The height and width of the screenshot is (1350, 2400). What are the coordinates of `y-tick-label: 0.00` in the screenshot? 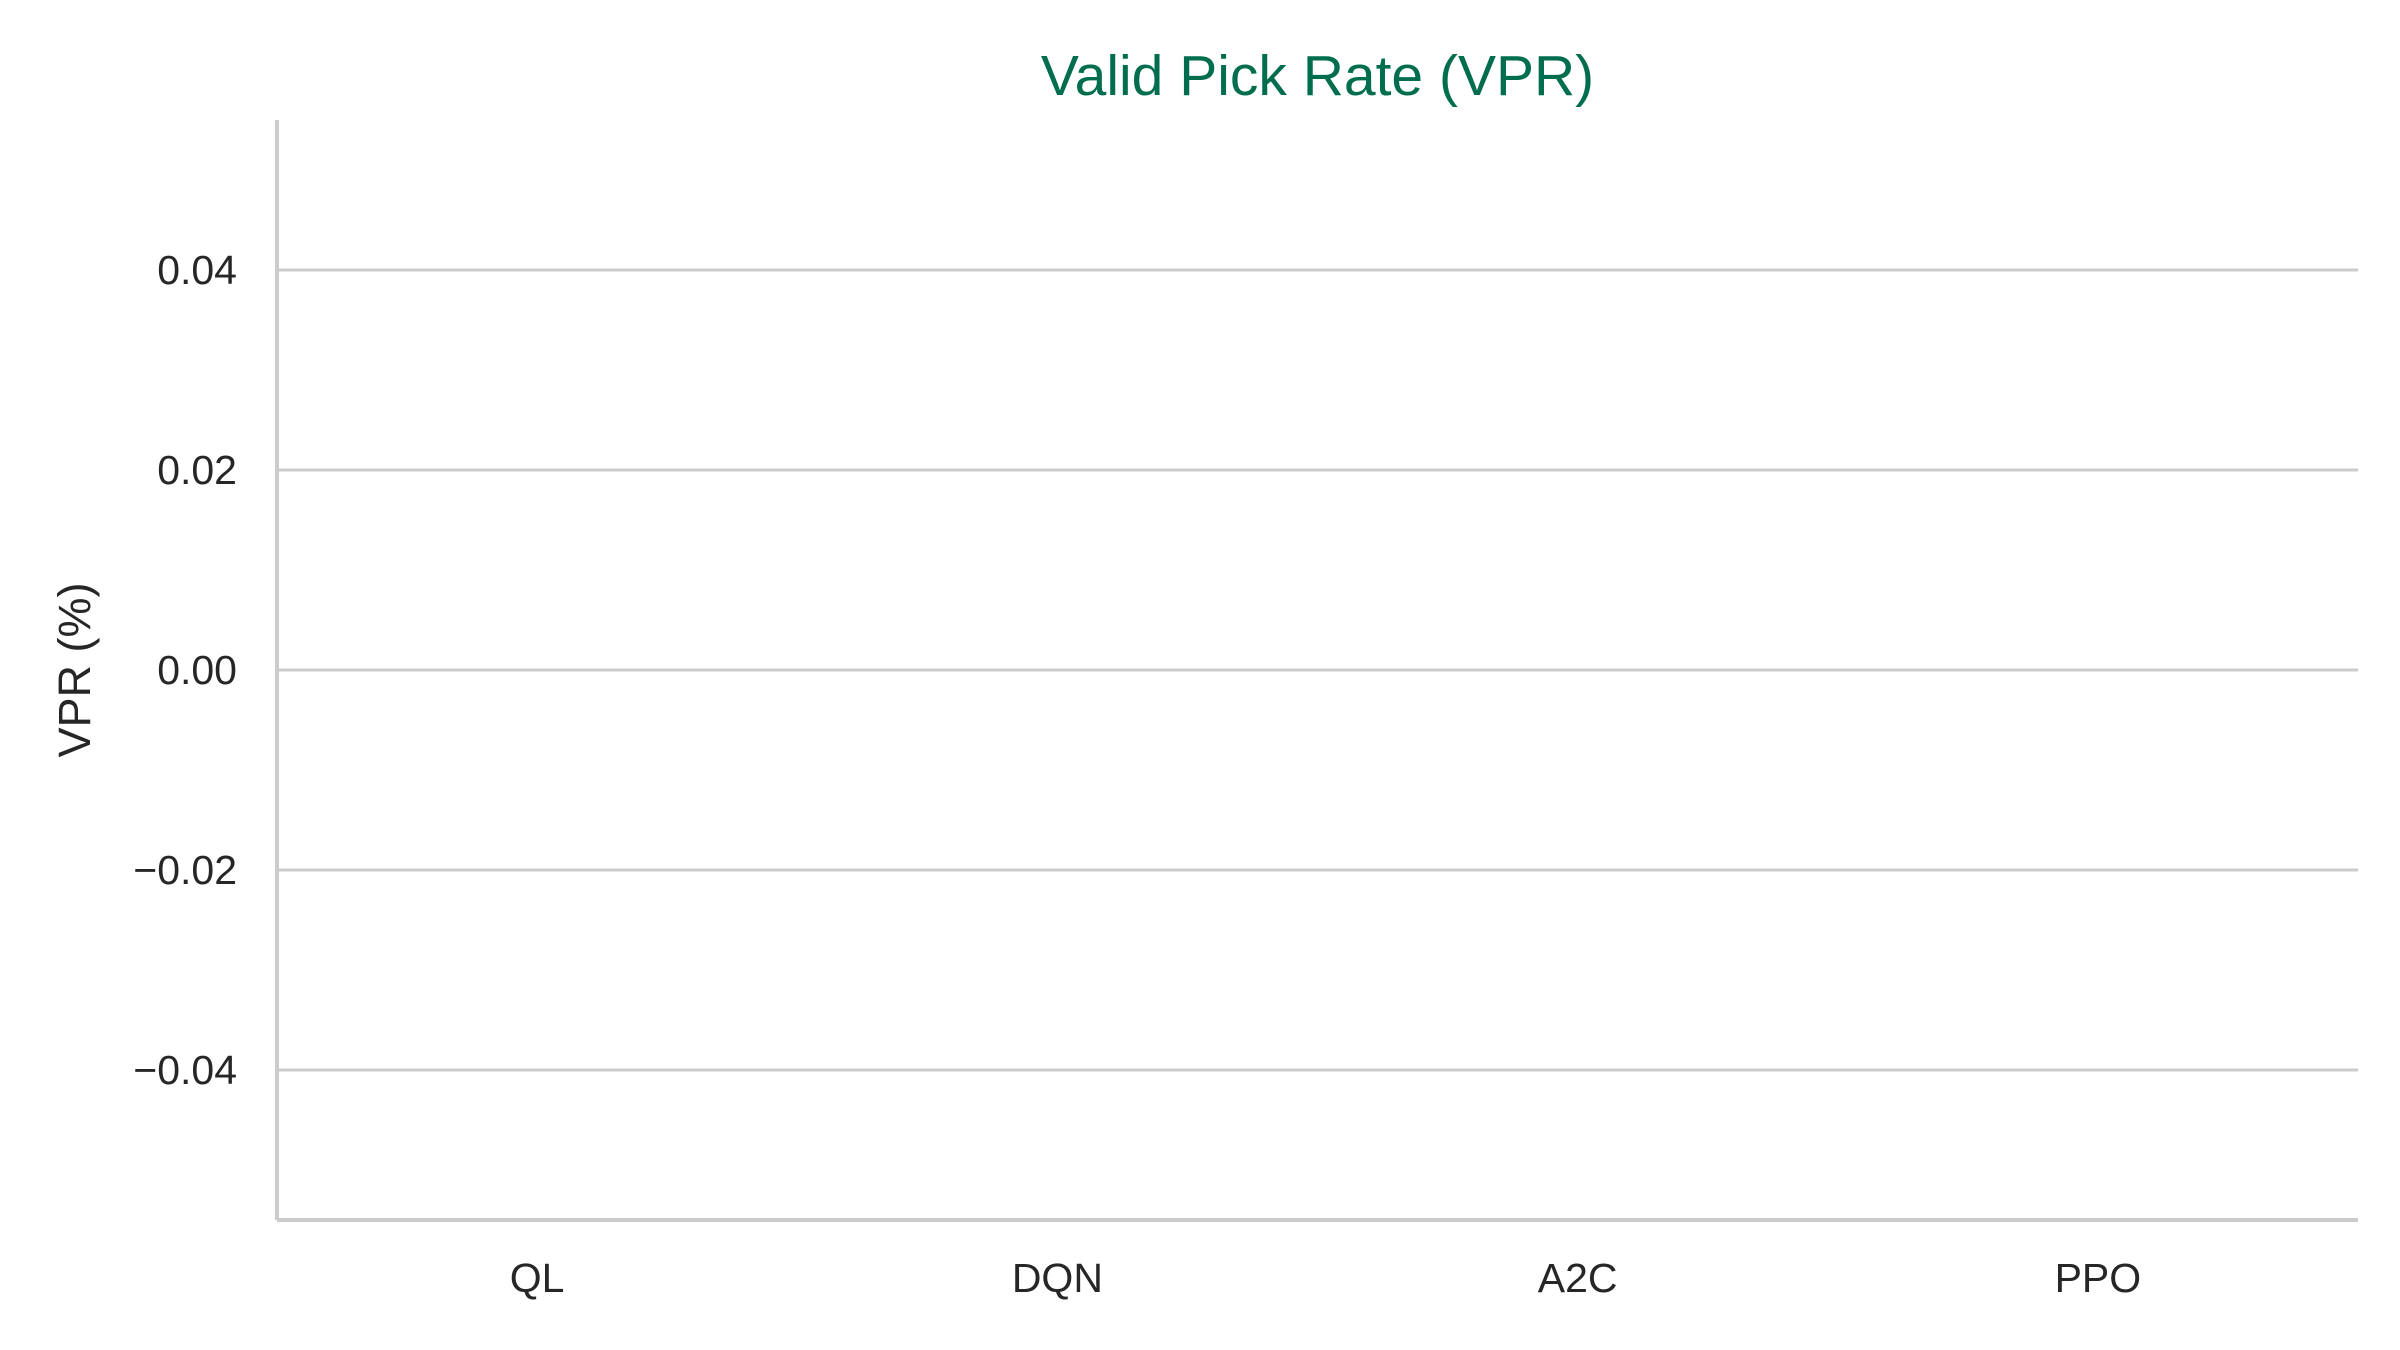 It's located at (197, 670).